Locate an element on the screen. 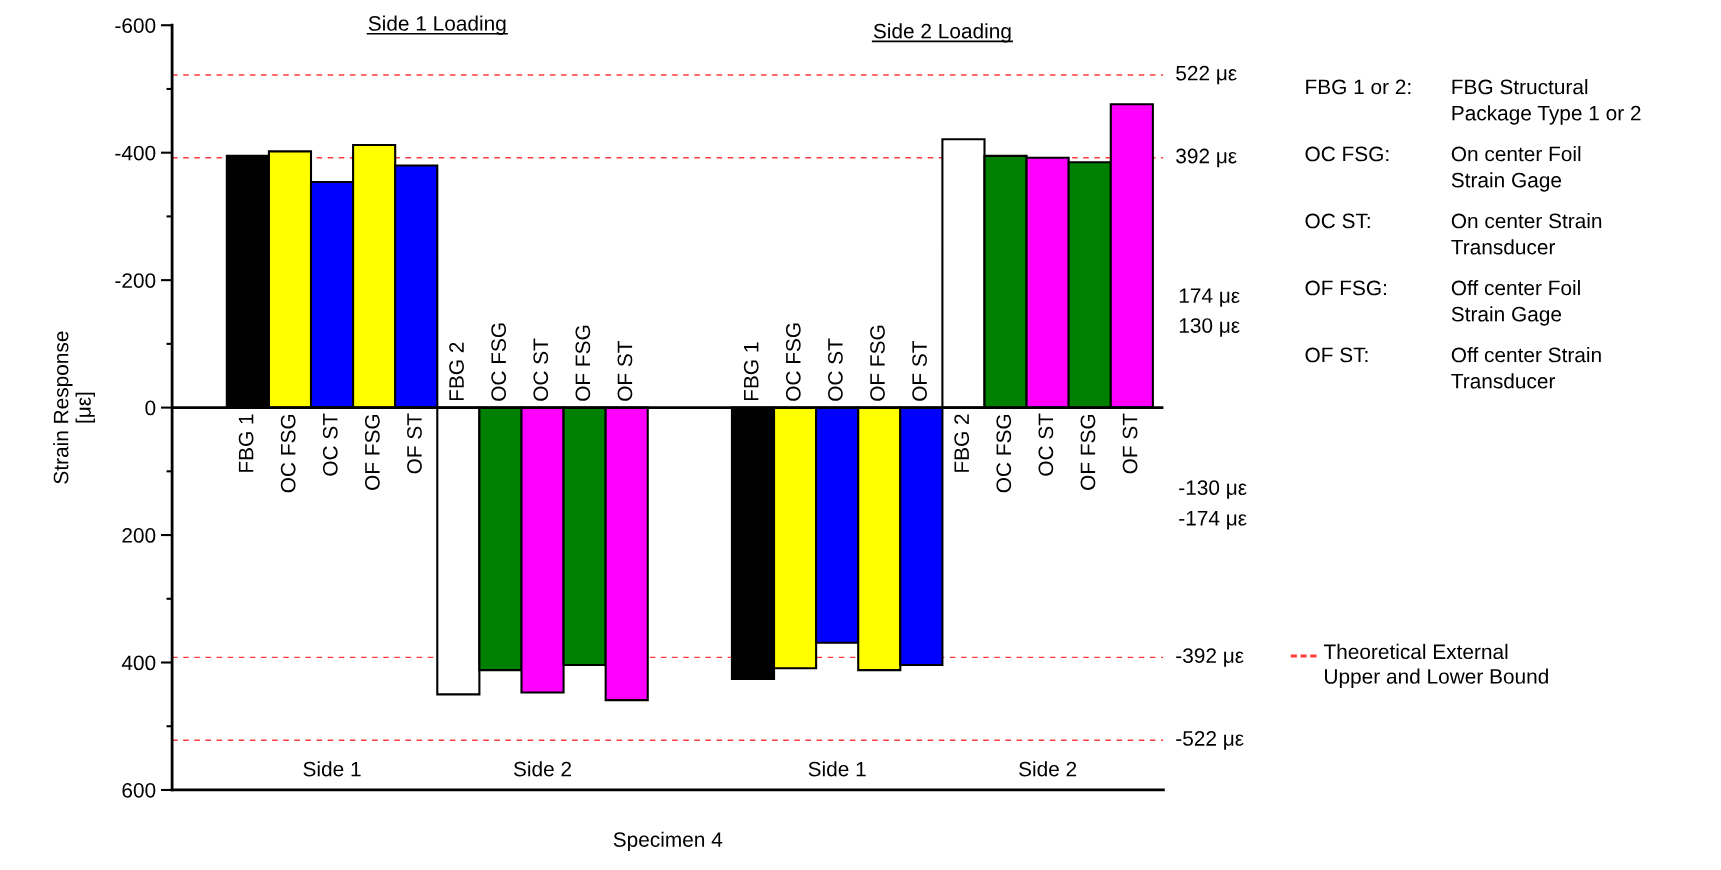  x-axis-title: Specimen 4 is located at coordinates (668, 841).